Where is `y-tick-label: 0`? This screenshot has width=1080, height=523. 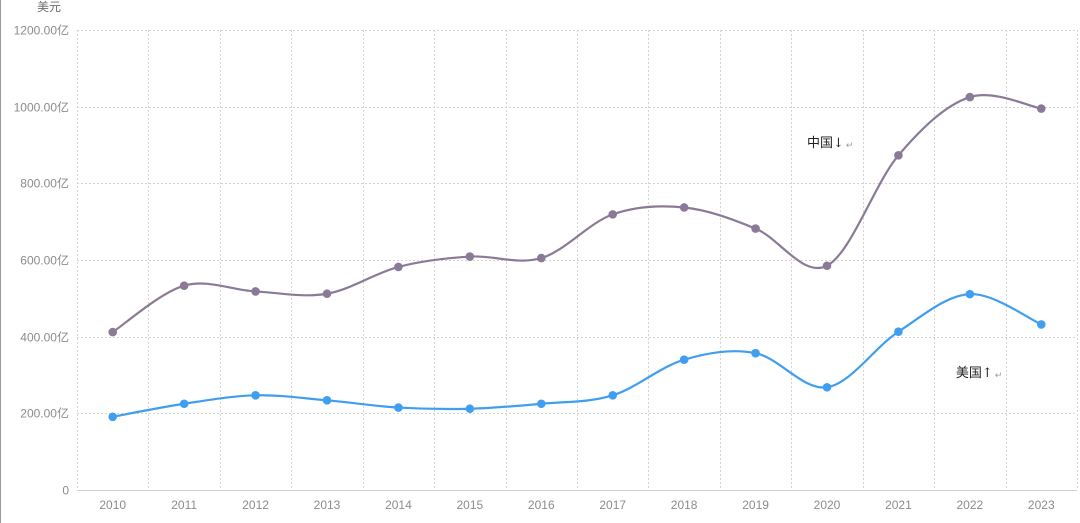 y-tick-label: 0 is located at coordinates (65, 491).